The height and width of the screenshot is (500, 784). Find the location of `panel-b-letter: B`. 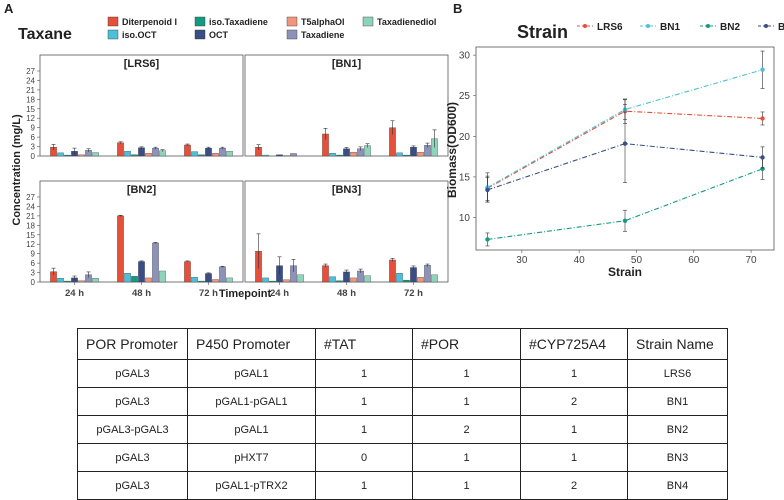

panel-b-letter: B is located at coordinates (457, 8).